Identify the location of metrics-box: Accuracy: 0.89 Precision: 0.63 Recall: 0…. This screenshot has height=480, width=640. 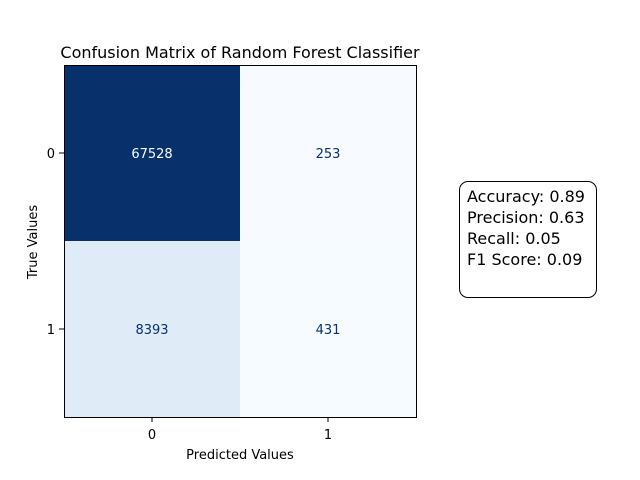
(528, 239).